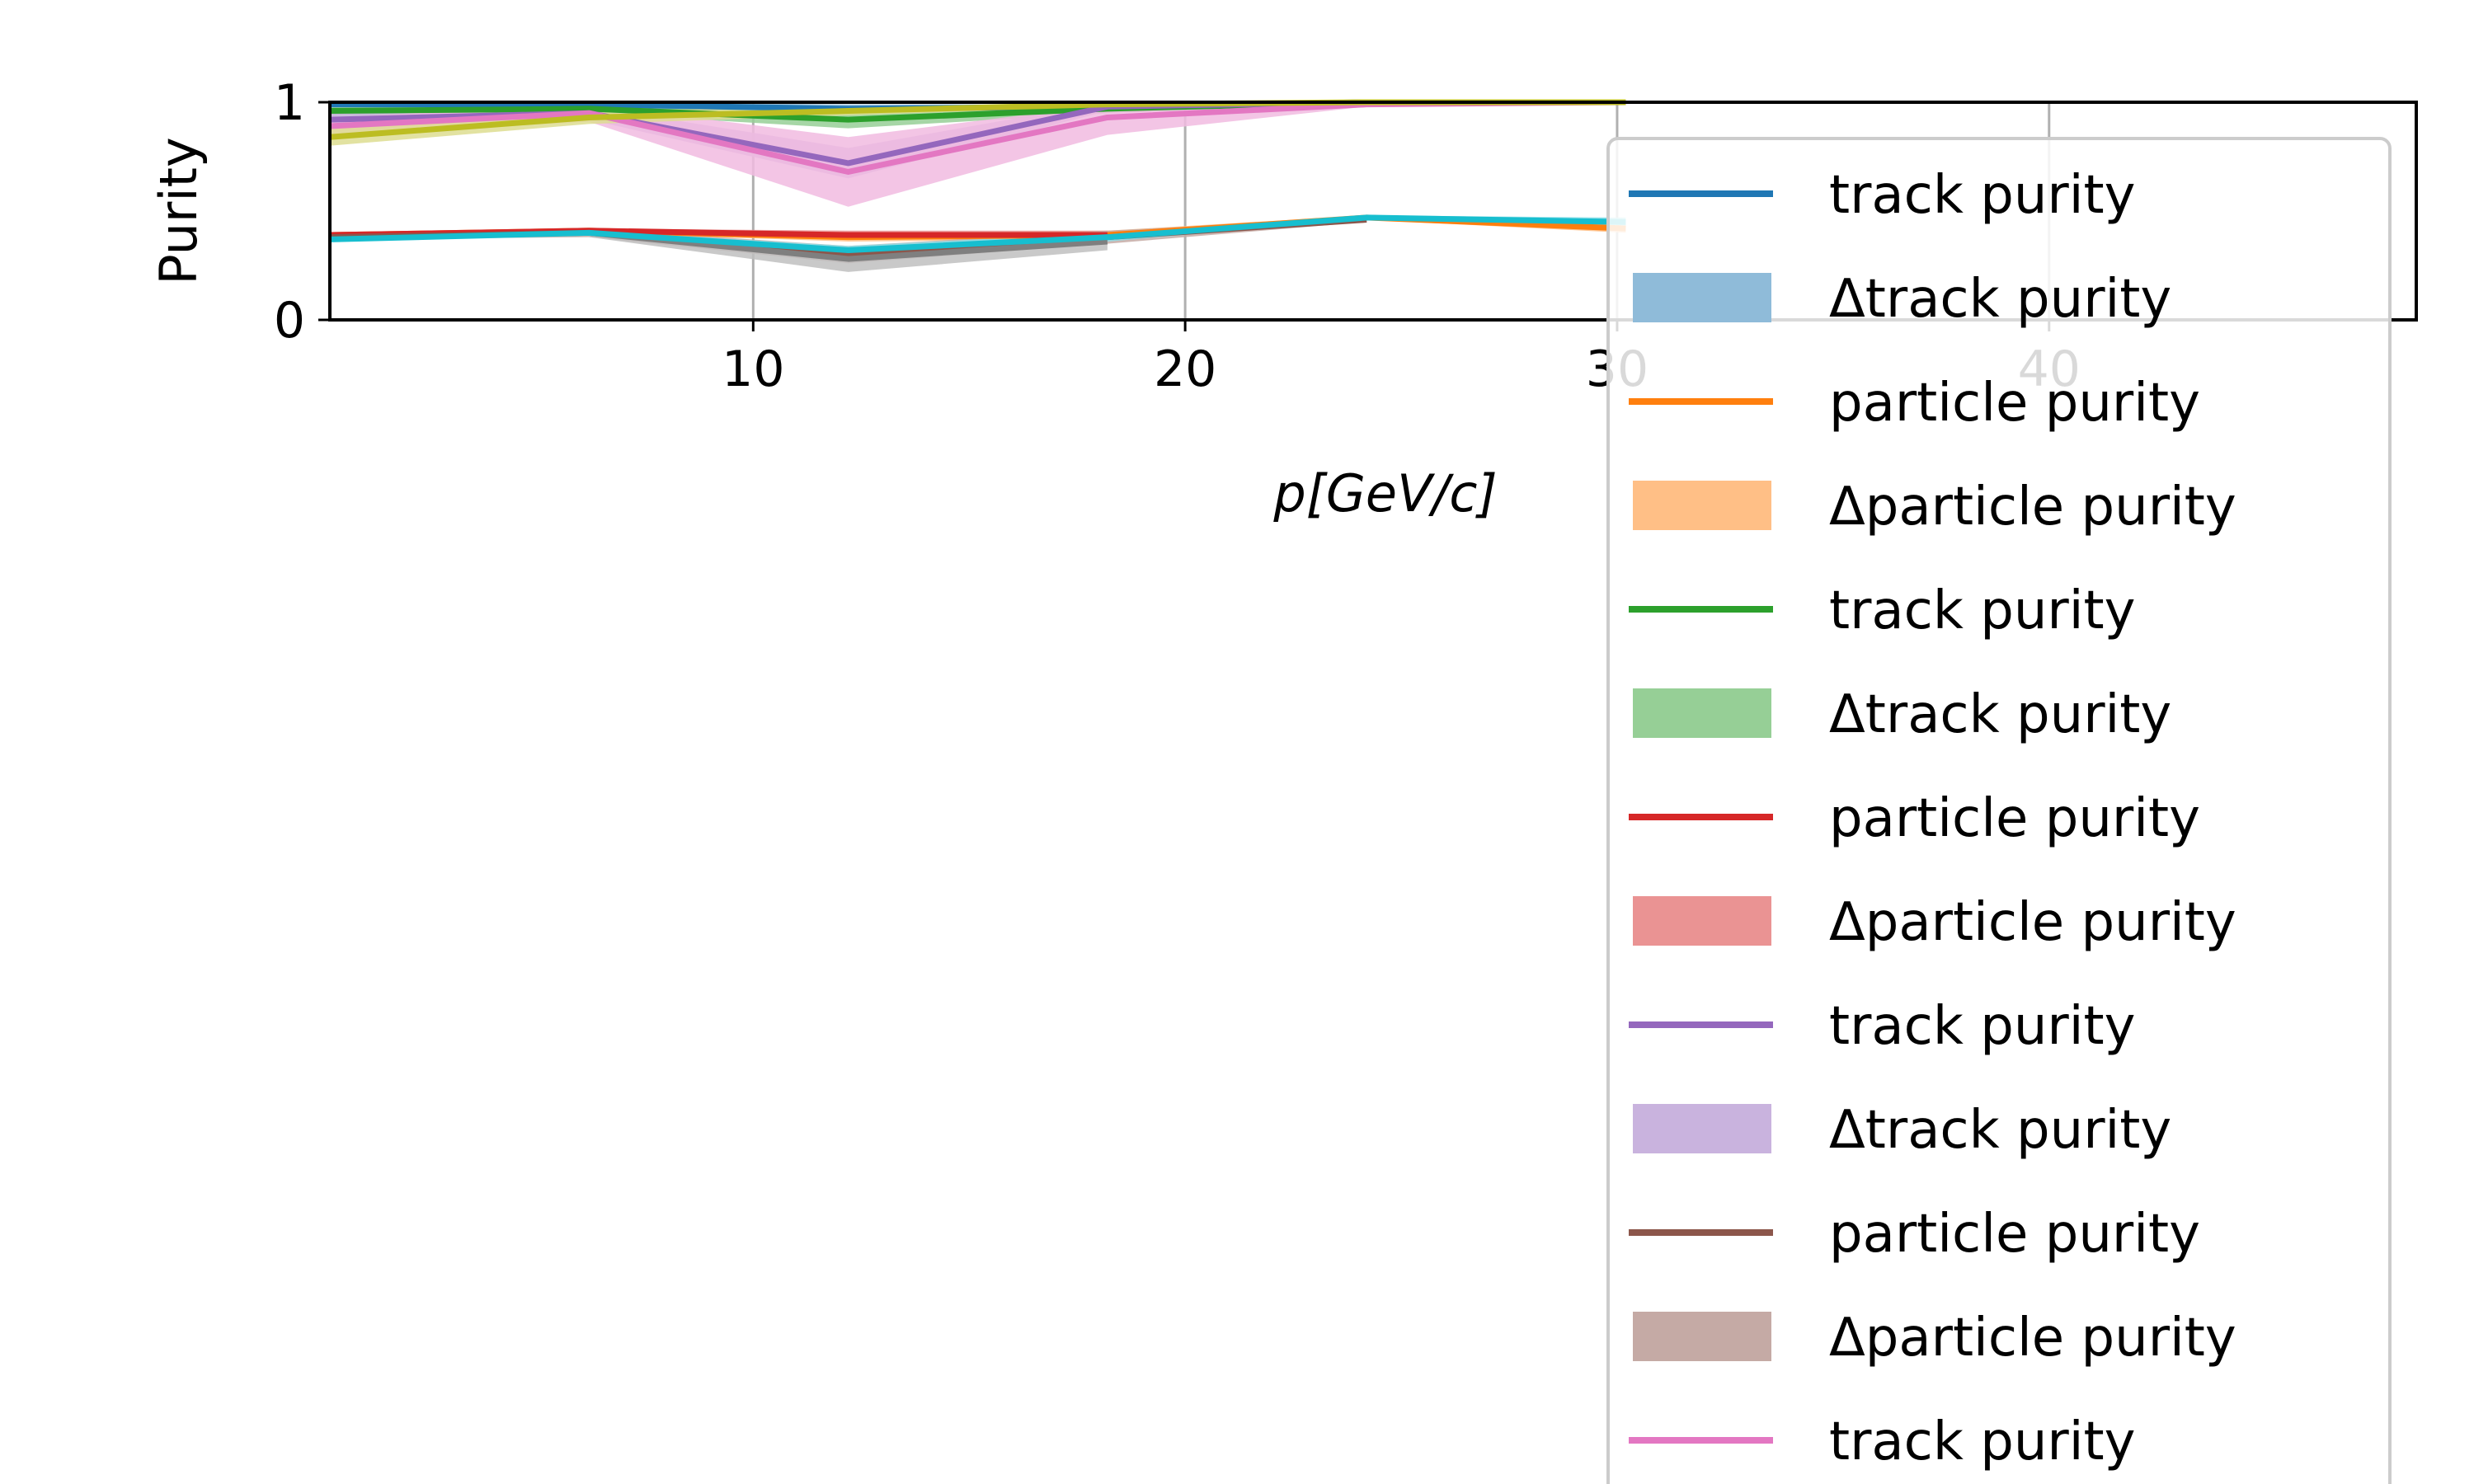 The height and width of the screenshot is (1484, 2474). What do you see at coordinates (289, 321) in the screenshot?
I see `y-tick-label: 0` at bounding box center [289, 321].